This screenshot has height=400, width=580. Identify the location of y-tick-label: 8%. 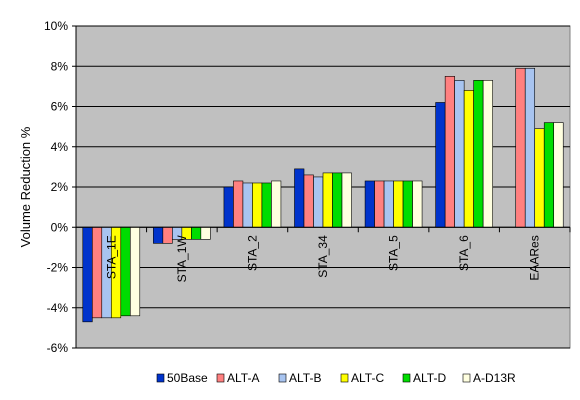
(60, 66).